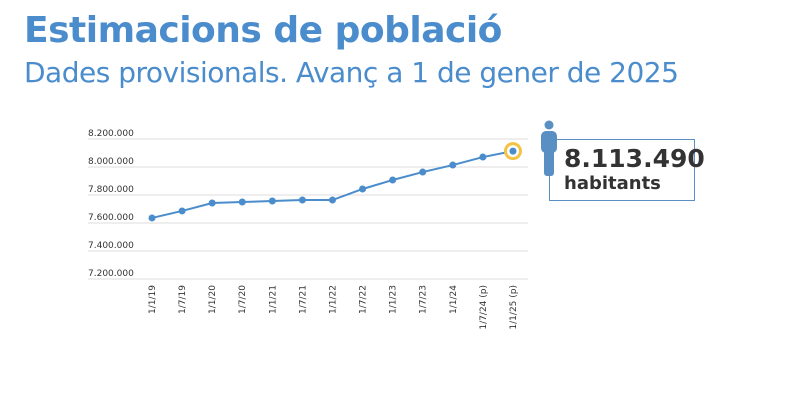 This screenshot has height=401, width=801. I want to click on y-tick-label: 8.200.000, so click(111, 134).